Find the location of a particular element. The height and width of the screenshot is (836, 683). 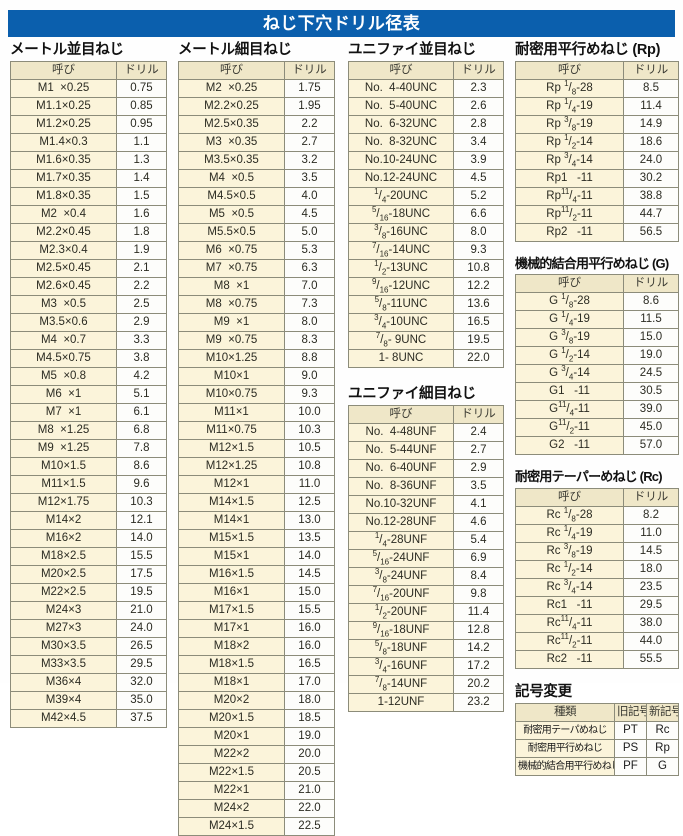

designation-text: M9 ×1 is located at coordinates (231, 322).